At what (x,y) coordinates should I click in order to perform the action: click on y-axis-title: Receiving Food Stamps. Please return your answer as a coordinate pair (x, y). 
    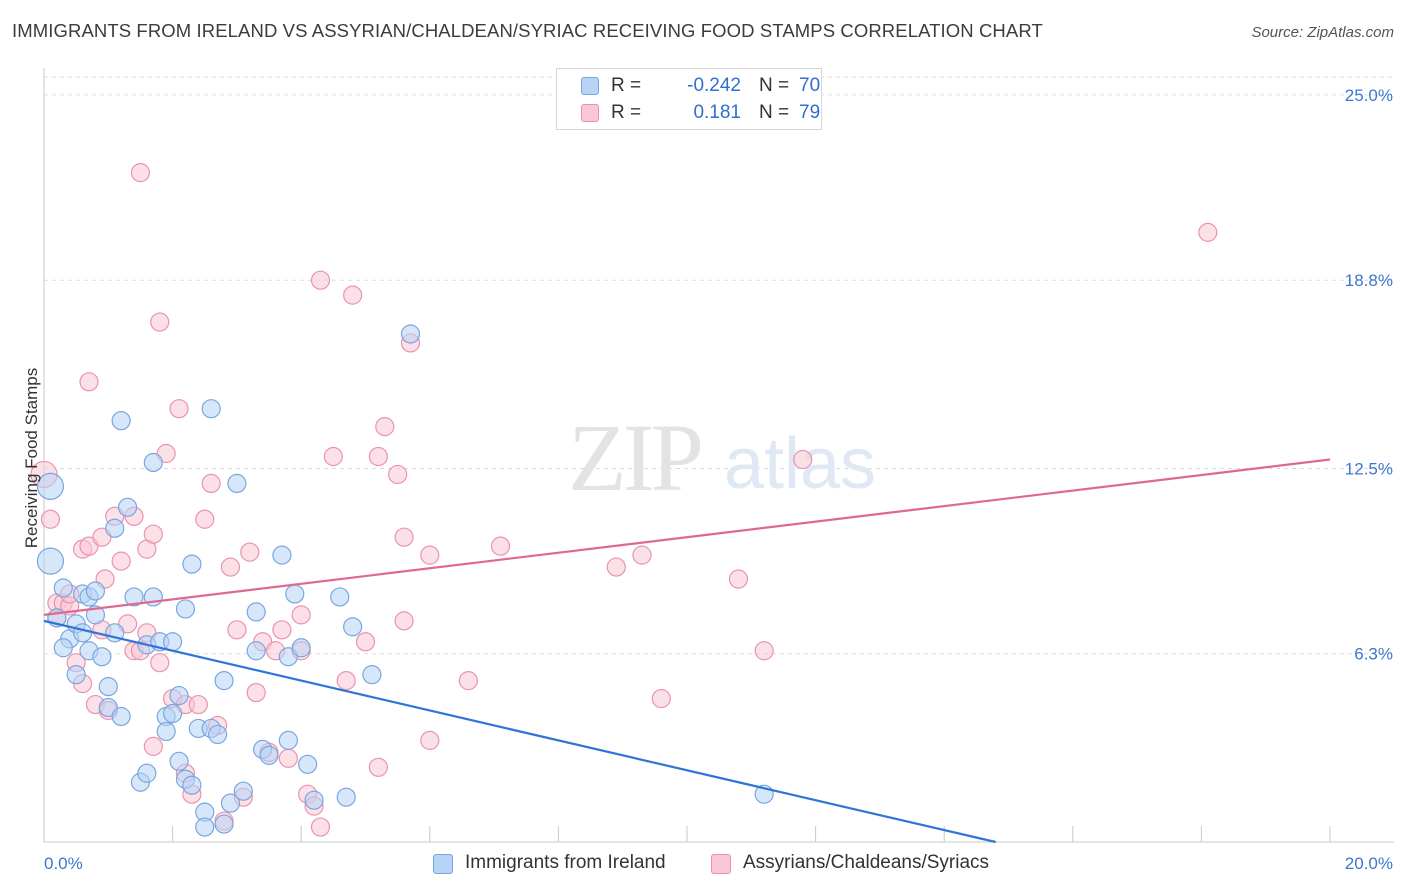
    Looking at the image, I should click on (31, 458).